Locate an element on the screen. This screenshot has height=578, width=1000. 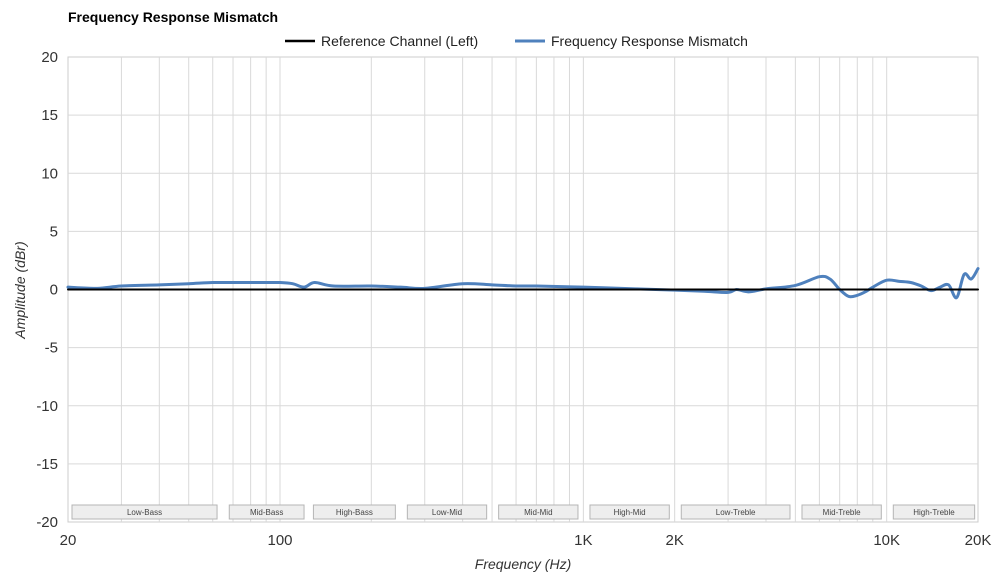
x-tick-label: 20 is located at coordinates (68, 540).